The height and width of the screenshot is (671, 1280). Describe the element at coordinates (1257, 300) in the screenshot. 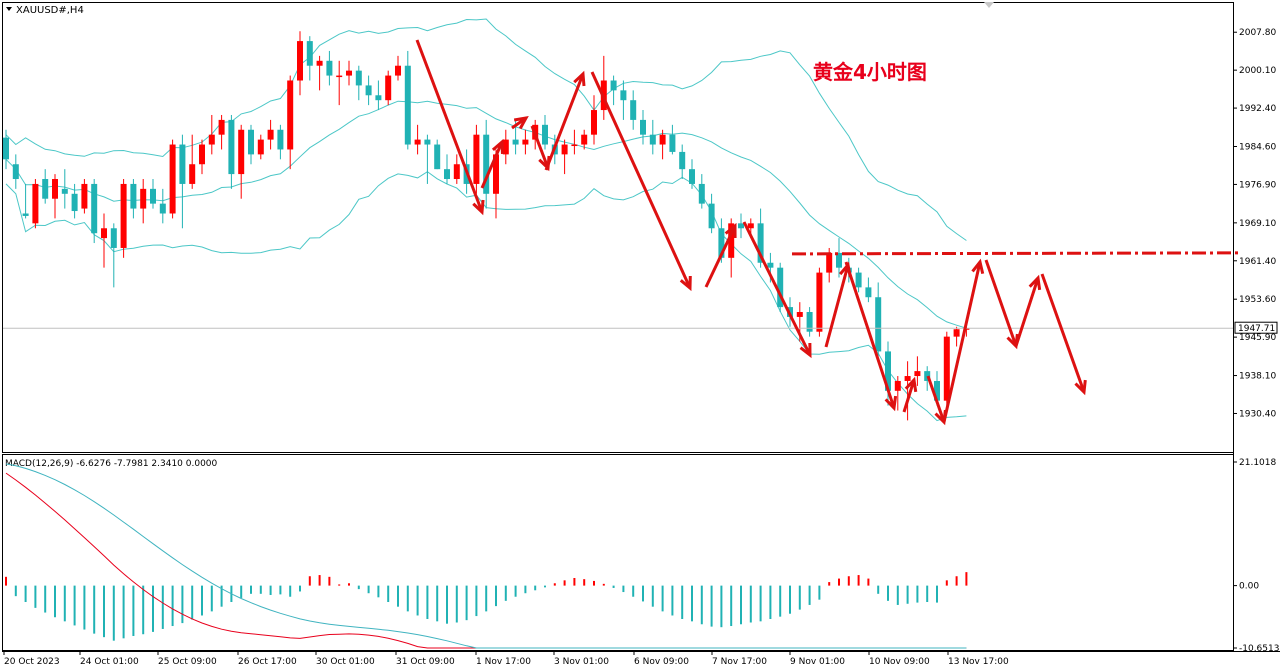

I see `price-tick-label: 1953.60` at that location.